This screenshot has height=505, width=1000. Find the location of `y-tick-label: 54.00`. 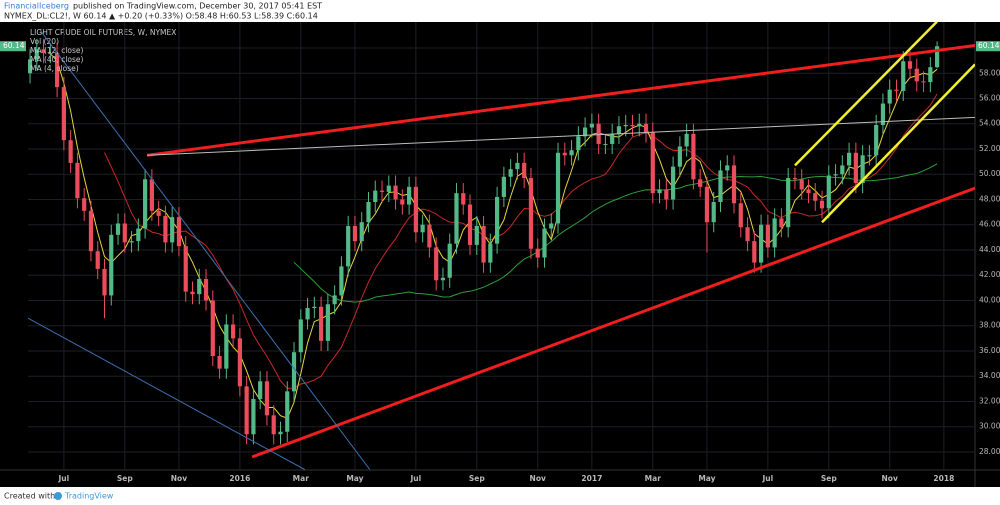

y-tick-label: 54.00 is located at coordinates (989, 123).